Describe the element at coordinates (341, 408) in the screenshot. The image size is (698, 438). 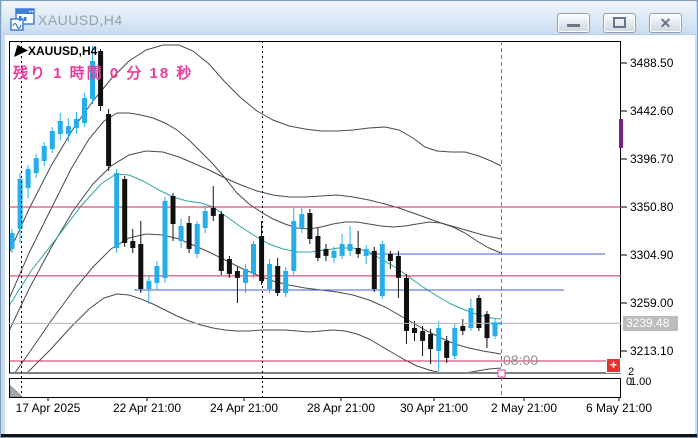
I see `time-axis-label: 28 Apr 21:00` at that location.